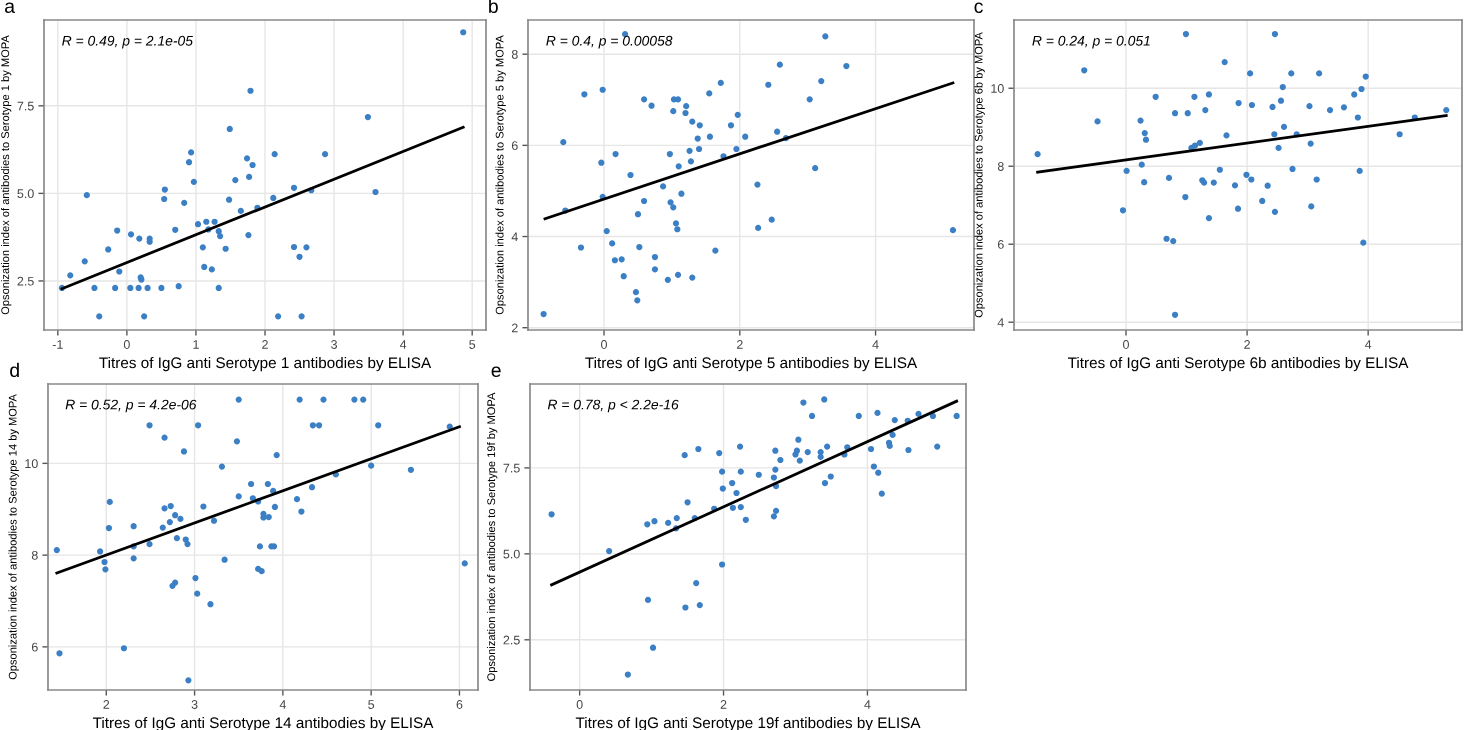  Describe the element at coordinates (978, 8) in the screenshot. I see `chart-title: c` at that location.